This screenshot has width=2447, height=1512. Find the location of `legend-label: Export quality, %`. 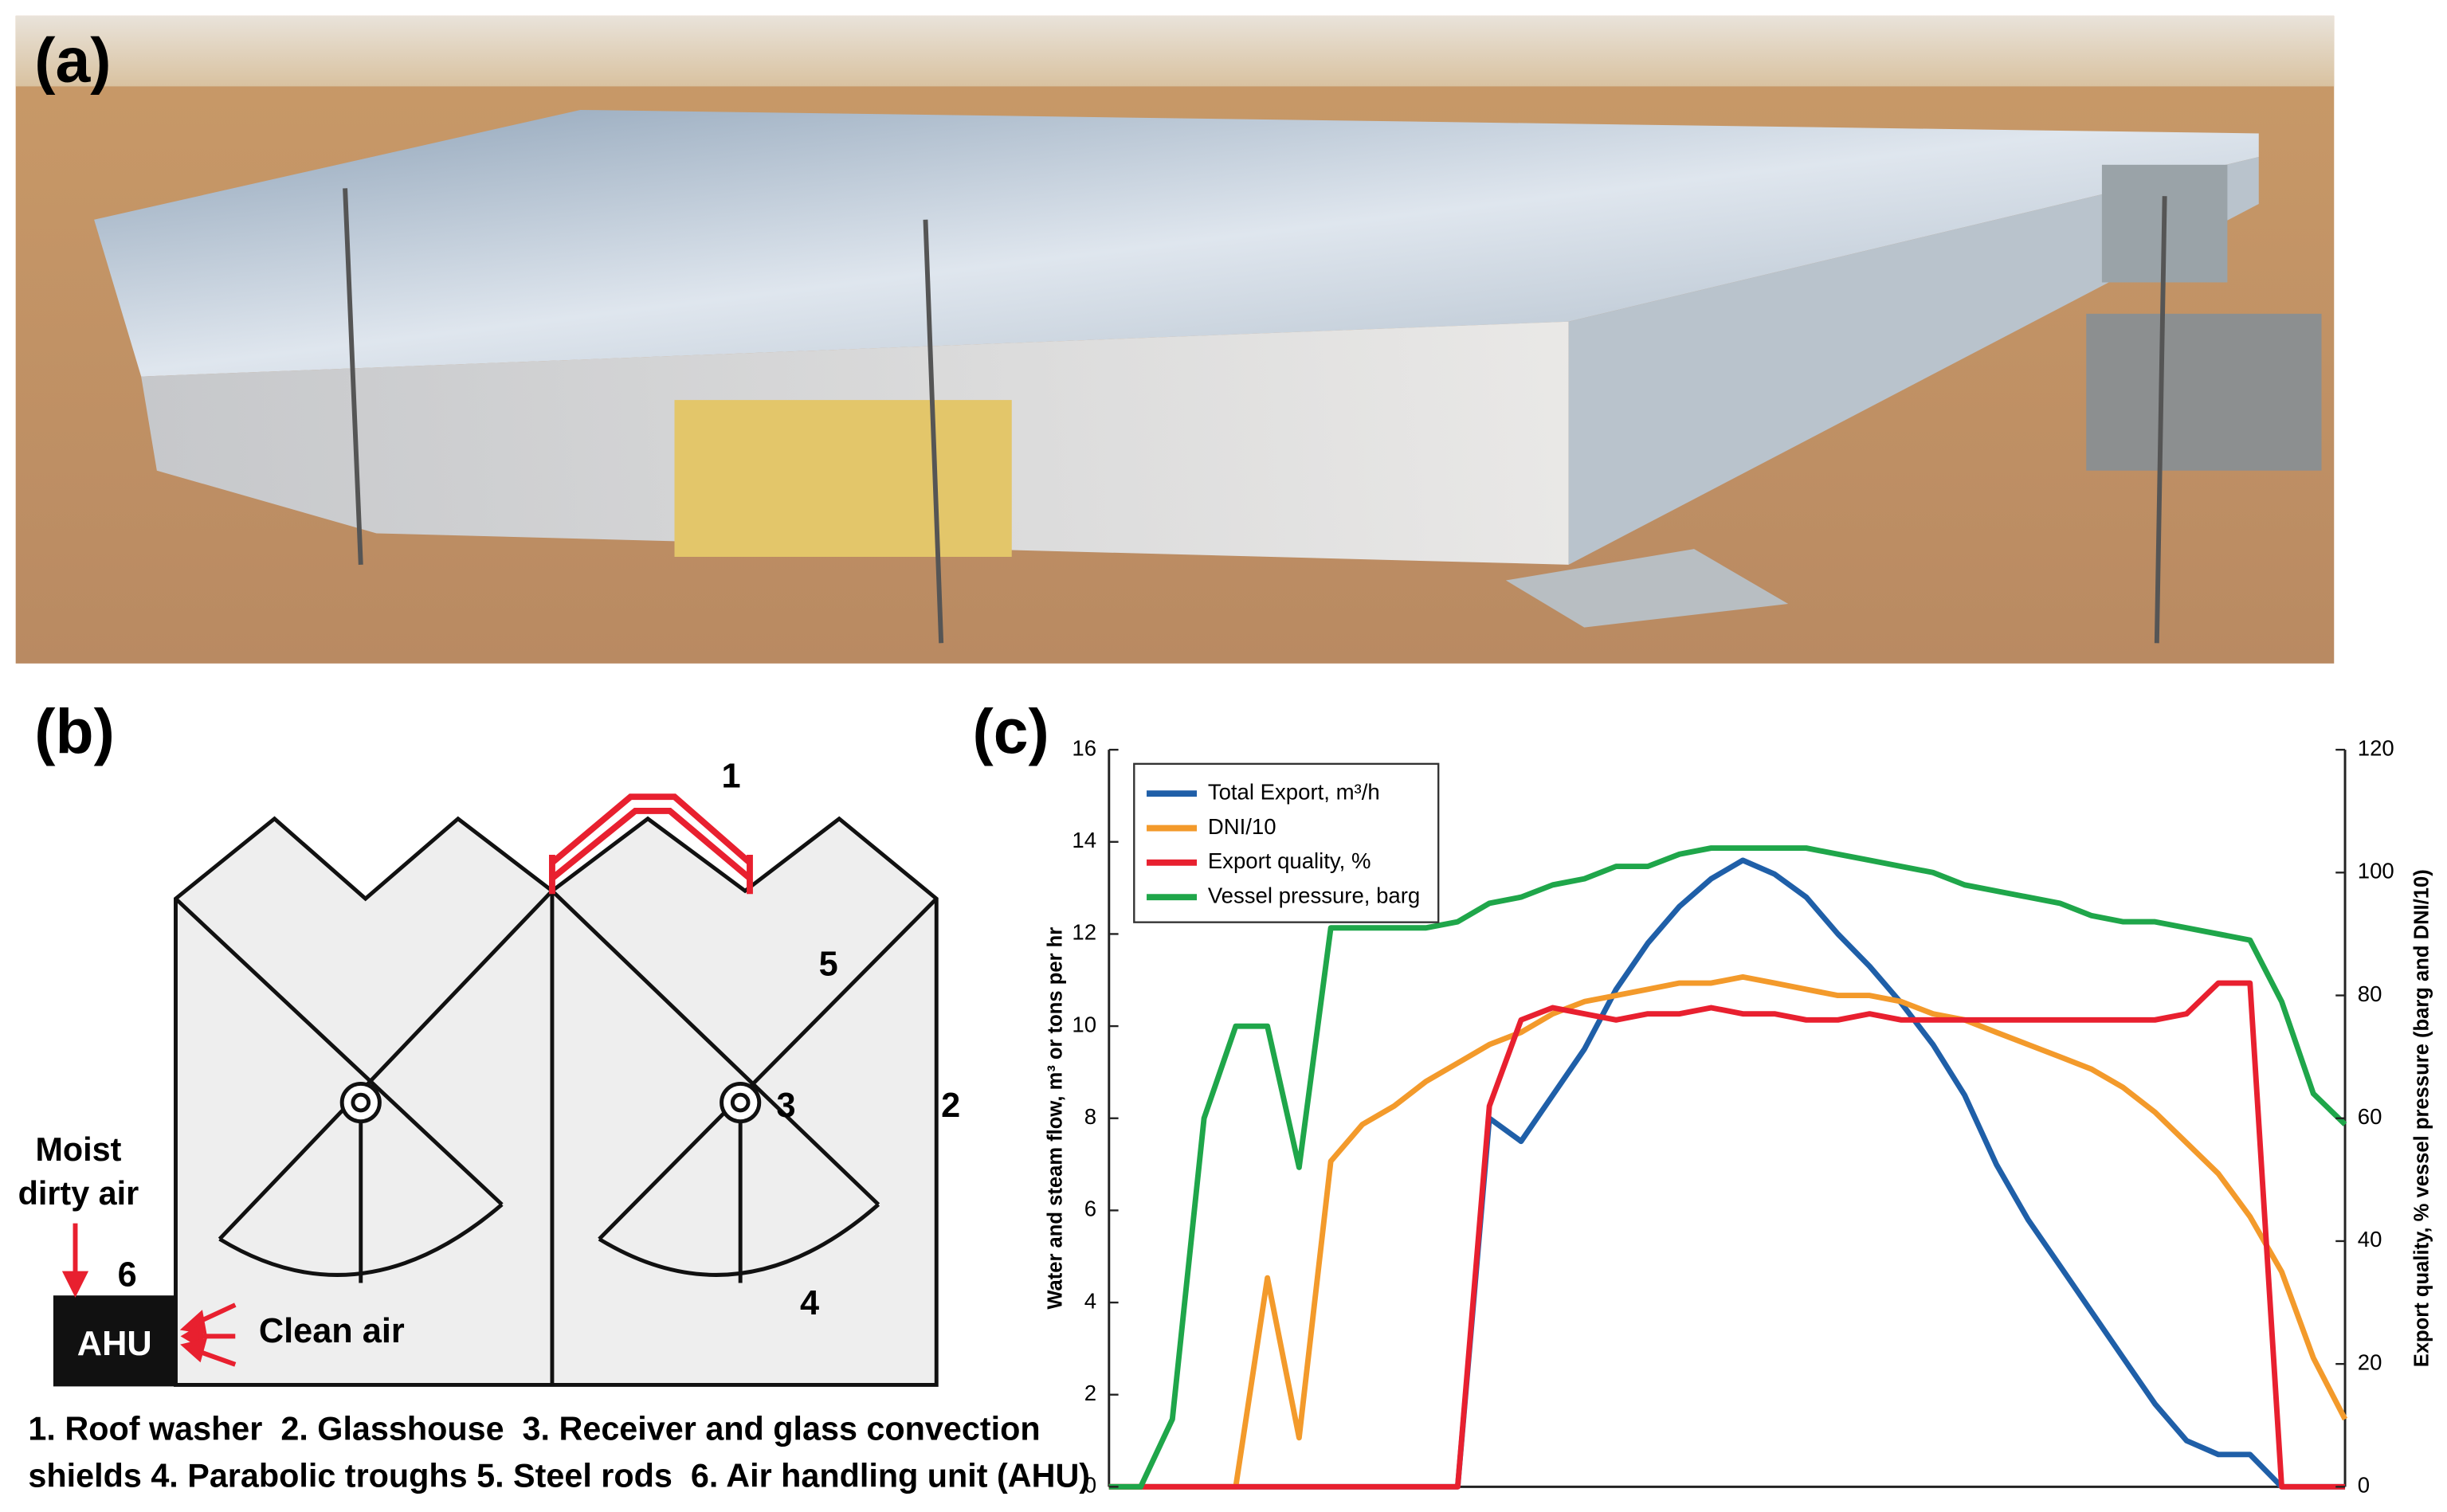

legend-label: Export quality, % is located at coordinates (1289, 861).